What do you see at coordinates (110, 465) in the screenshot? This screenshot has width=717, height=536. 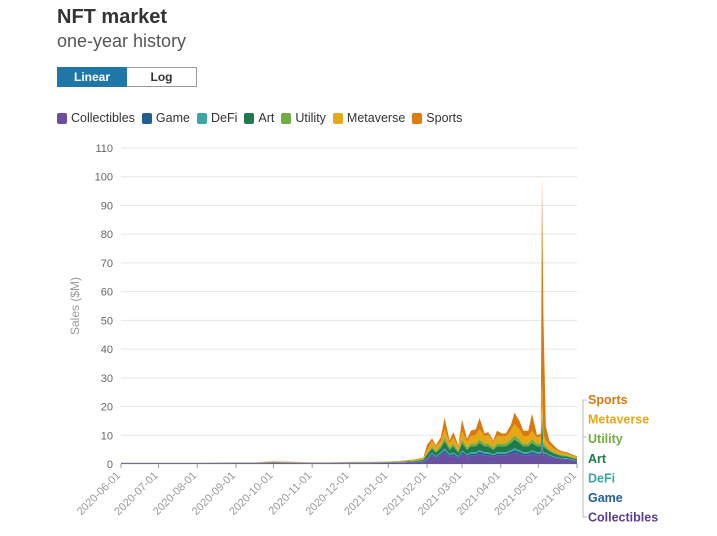 I see `y-tick-label: 0` at bounding box center [110, 465].